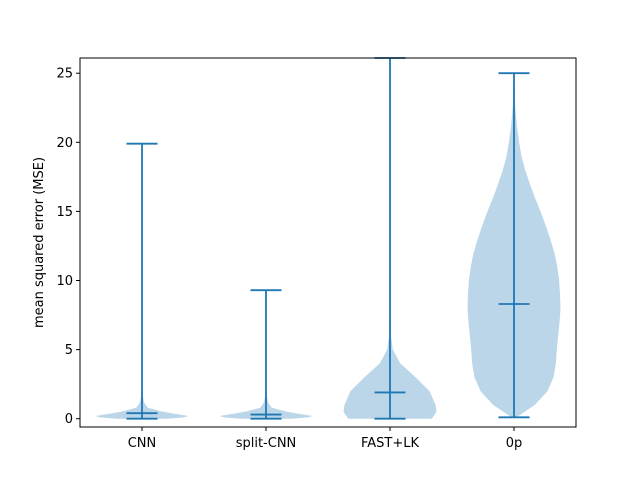  Describe the element at coordinates (514, 443) in the screenshot. I see `x-tick-label: 0p` at that location.